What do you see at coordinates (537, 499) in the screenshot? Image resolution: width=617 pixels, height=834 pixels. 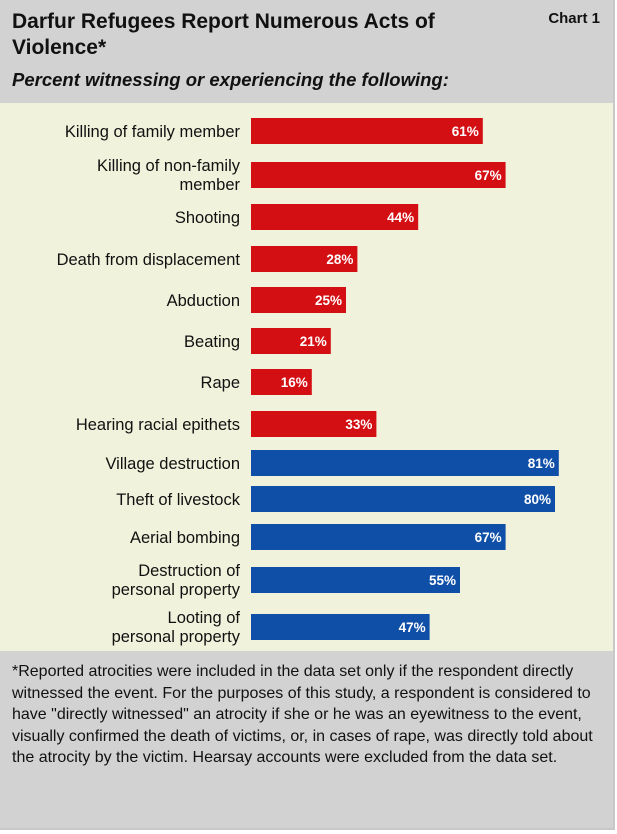 I see `value-label: 80%` at bounding box center [537, 499].